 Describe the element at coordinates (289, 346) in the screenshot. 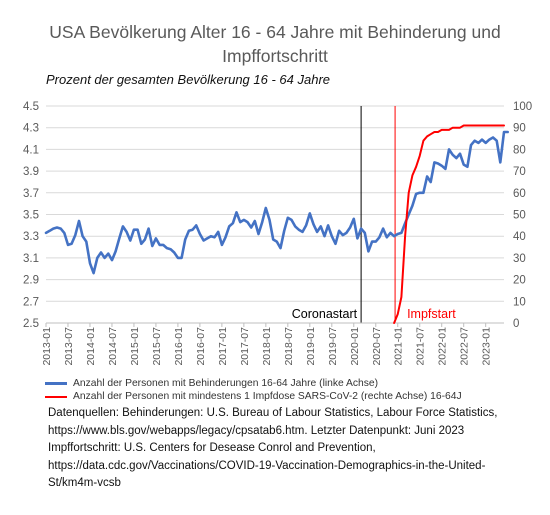

I see `x-tick-label: 2018-07` at that location.